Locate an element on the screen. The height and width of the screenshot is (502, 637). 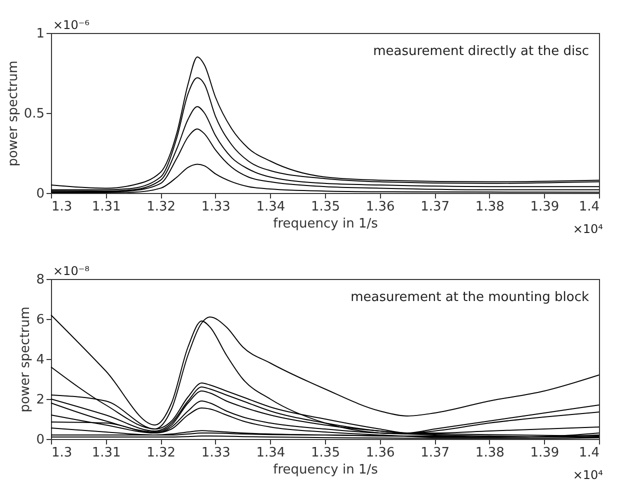
text: ×10⁻⁶ is located at coordinates (71, 25).